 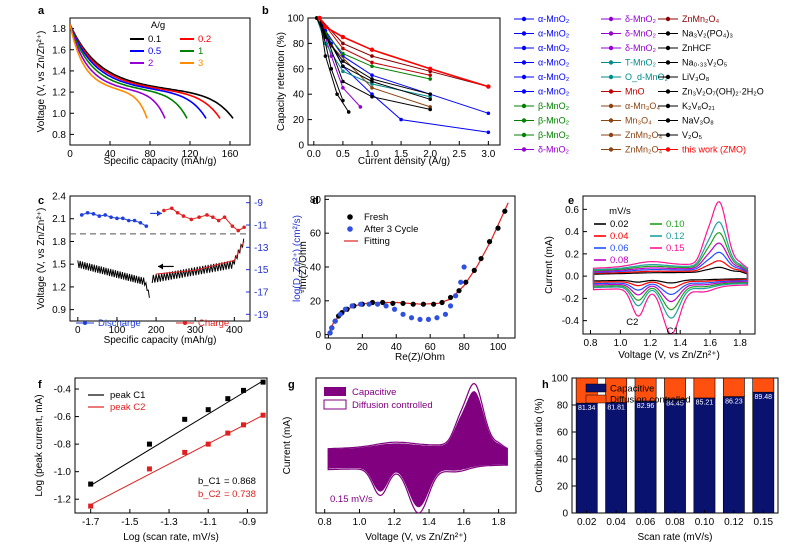 I want to click on series-area, so click(x=152, y=71).